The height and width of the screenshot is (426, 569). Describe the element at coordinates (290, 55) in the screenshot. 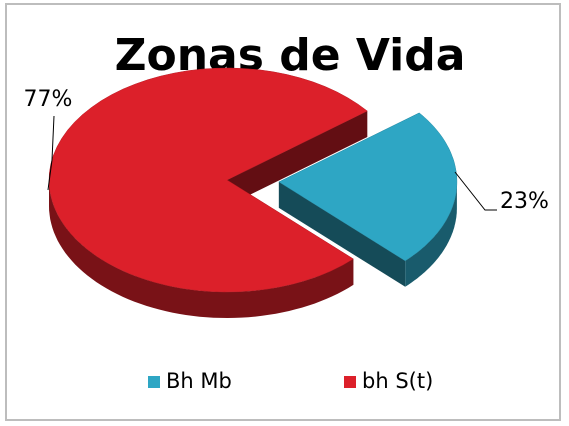

I see `chart-title: Zonas de Vida` at that location.